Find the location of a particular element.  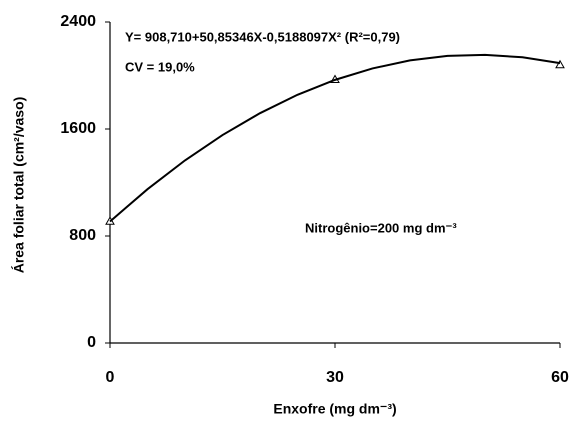

point is located at coordinates (560, 64).